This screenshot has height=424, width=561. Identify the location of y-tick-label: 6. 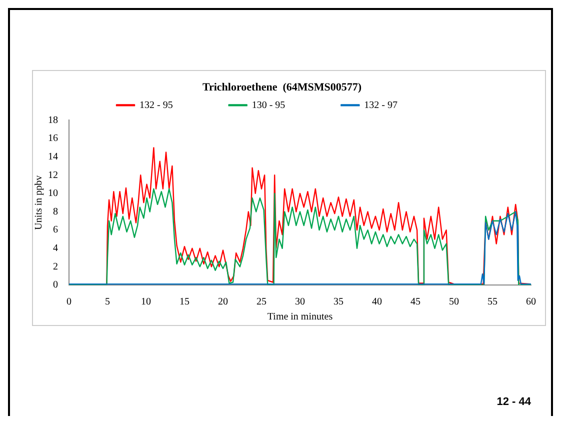
(55, 230).